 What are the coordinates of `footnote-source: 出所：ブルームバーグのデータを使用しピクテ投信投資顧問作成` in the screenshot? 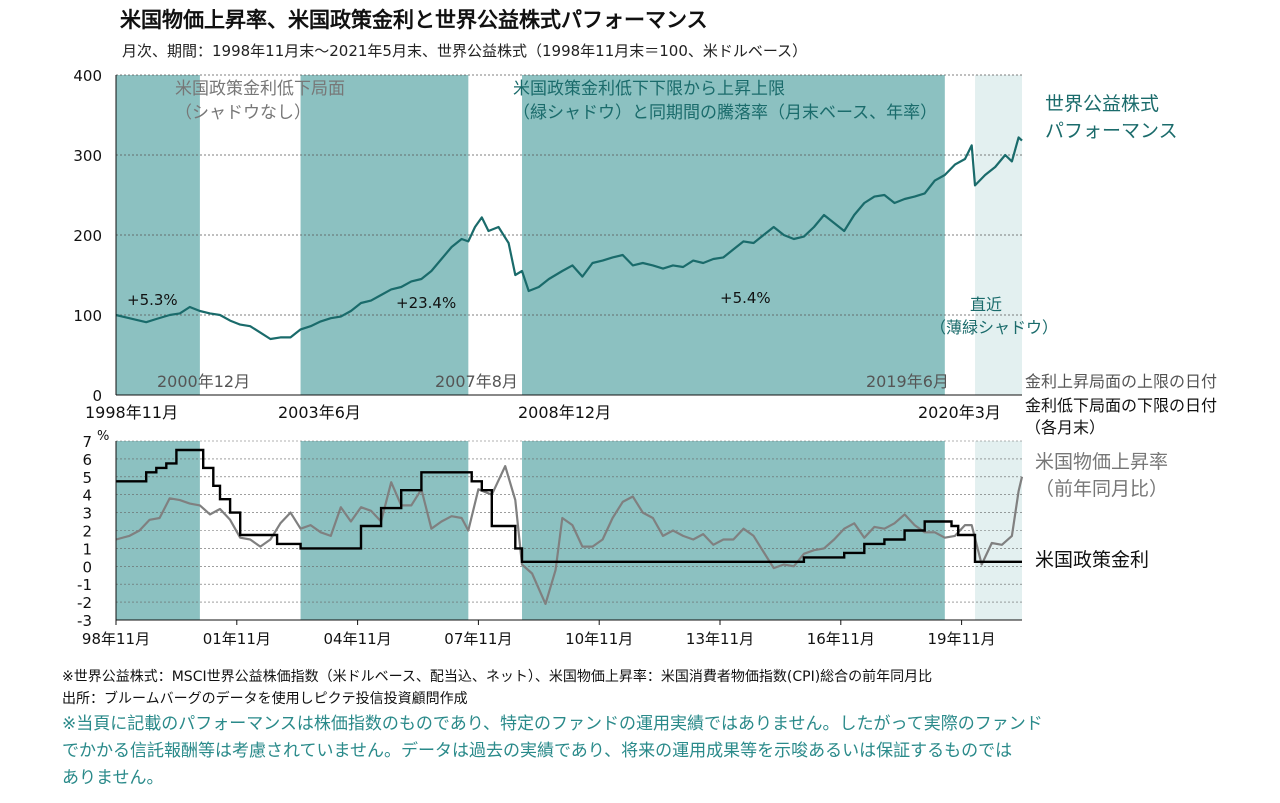 It's located at (265, 699).